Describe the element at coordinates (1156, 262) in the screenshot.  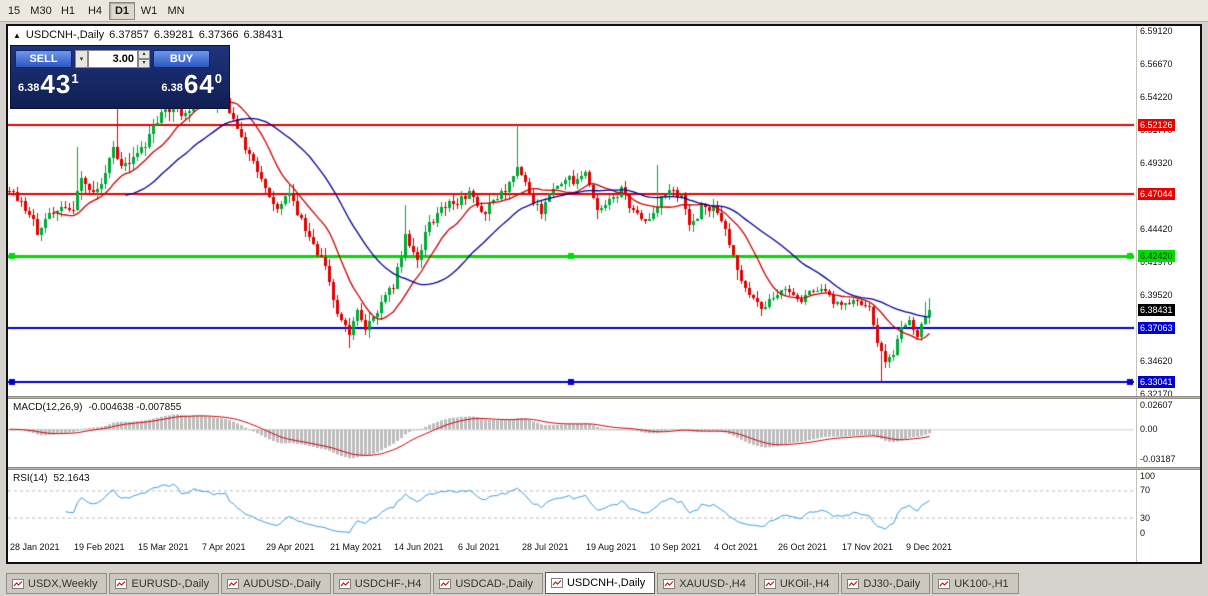
I see `price-axis-label: 6.41970` at that location.